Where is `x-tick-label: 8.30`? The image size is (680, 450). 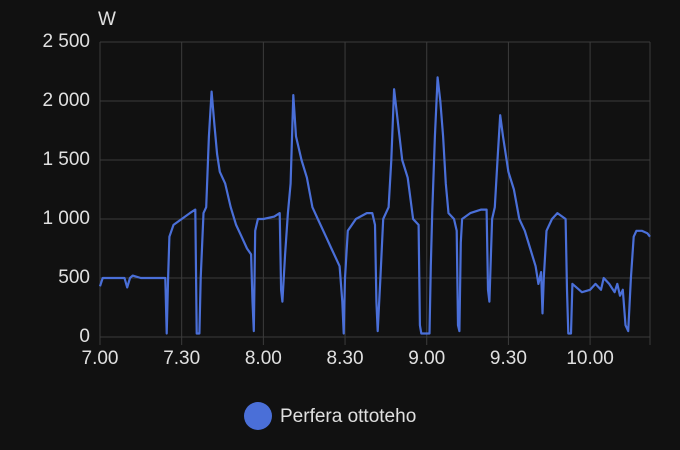
x-tick-label: 8.30 is located at coordinates (345, 358).